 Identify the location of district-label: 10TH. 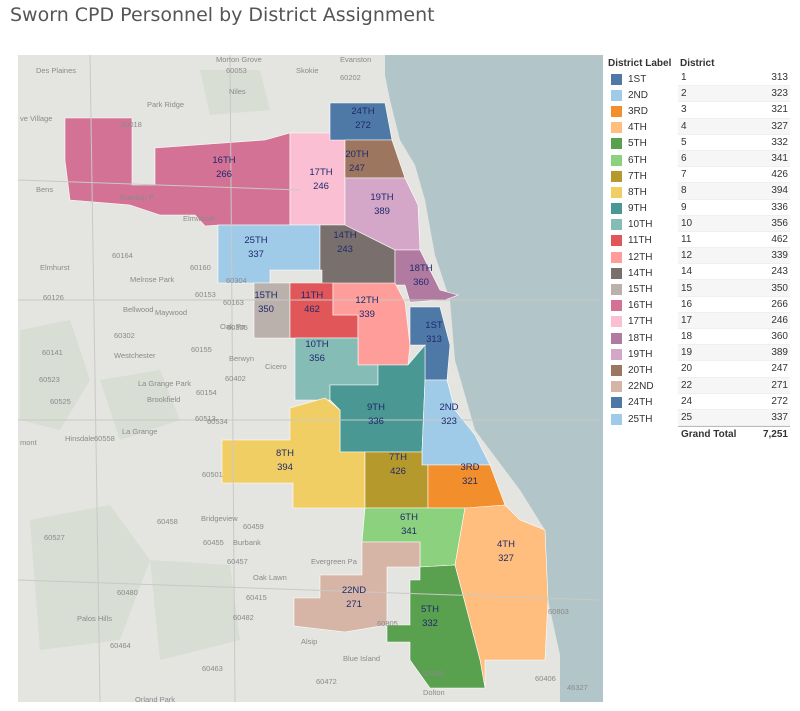
(316, 344).